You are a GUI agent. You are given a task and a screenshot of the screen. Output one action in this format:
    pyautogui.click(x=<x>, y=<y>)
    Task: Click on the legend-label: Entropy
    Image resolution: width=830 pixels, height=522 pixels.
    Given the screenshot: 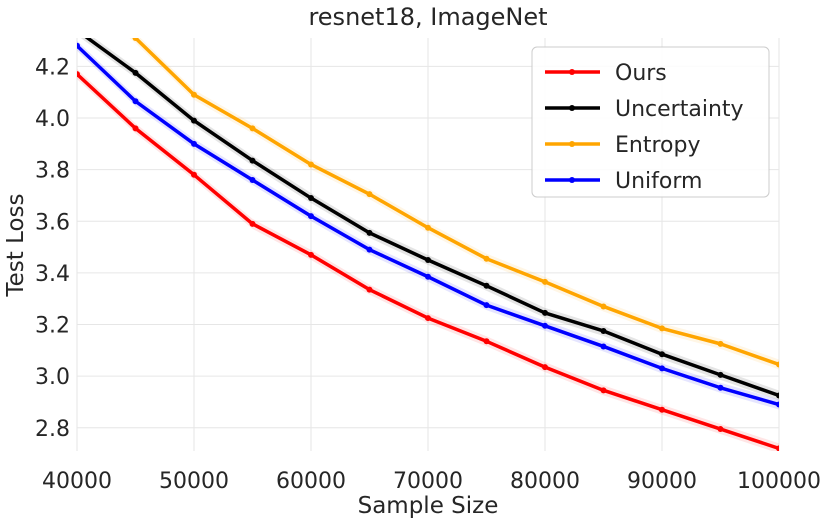 What is the action you would take?
    pyautogui.click(x=657, y=145)
    